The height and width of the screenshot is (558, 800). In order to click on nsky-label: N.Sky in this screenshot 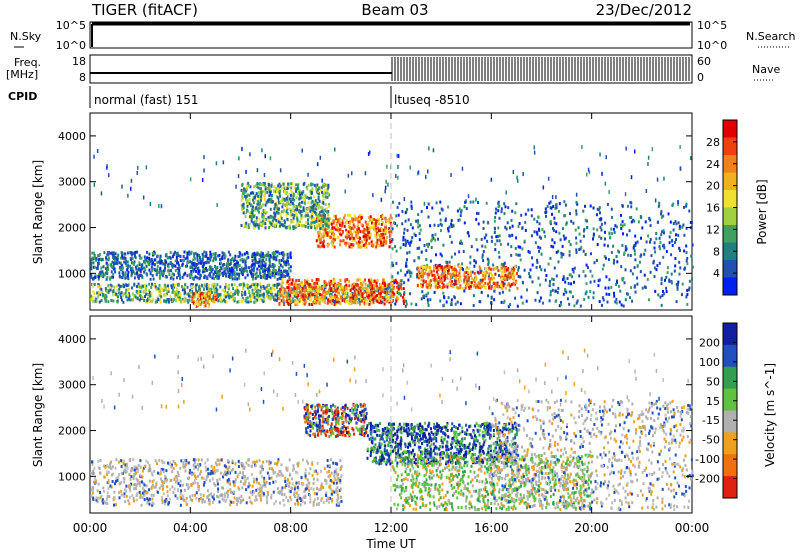, I will do `click(26, 36)`.